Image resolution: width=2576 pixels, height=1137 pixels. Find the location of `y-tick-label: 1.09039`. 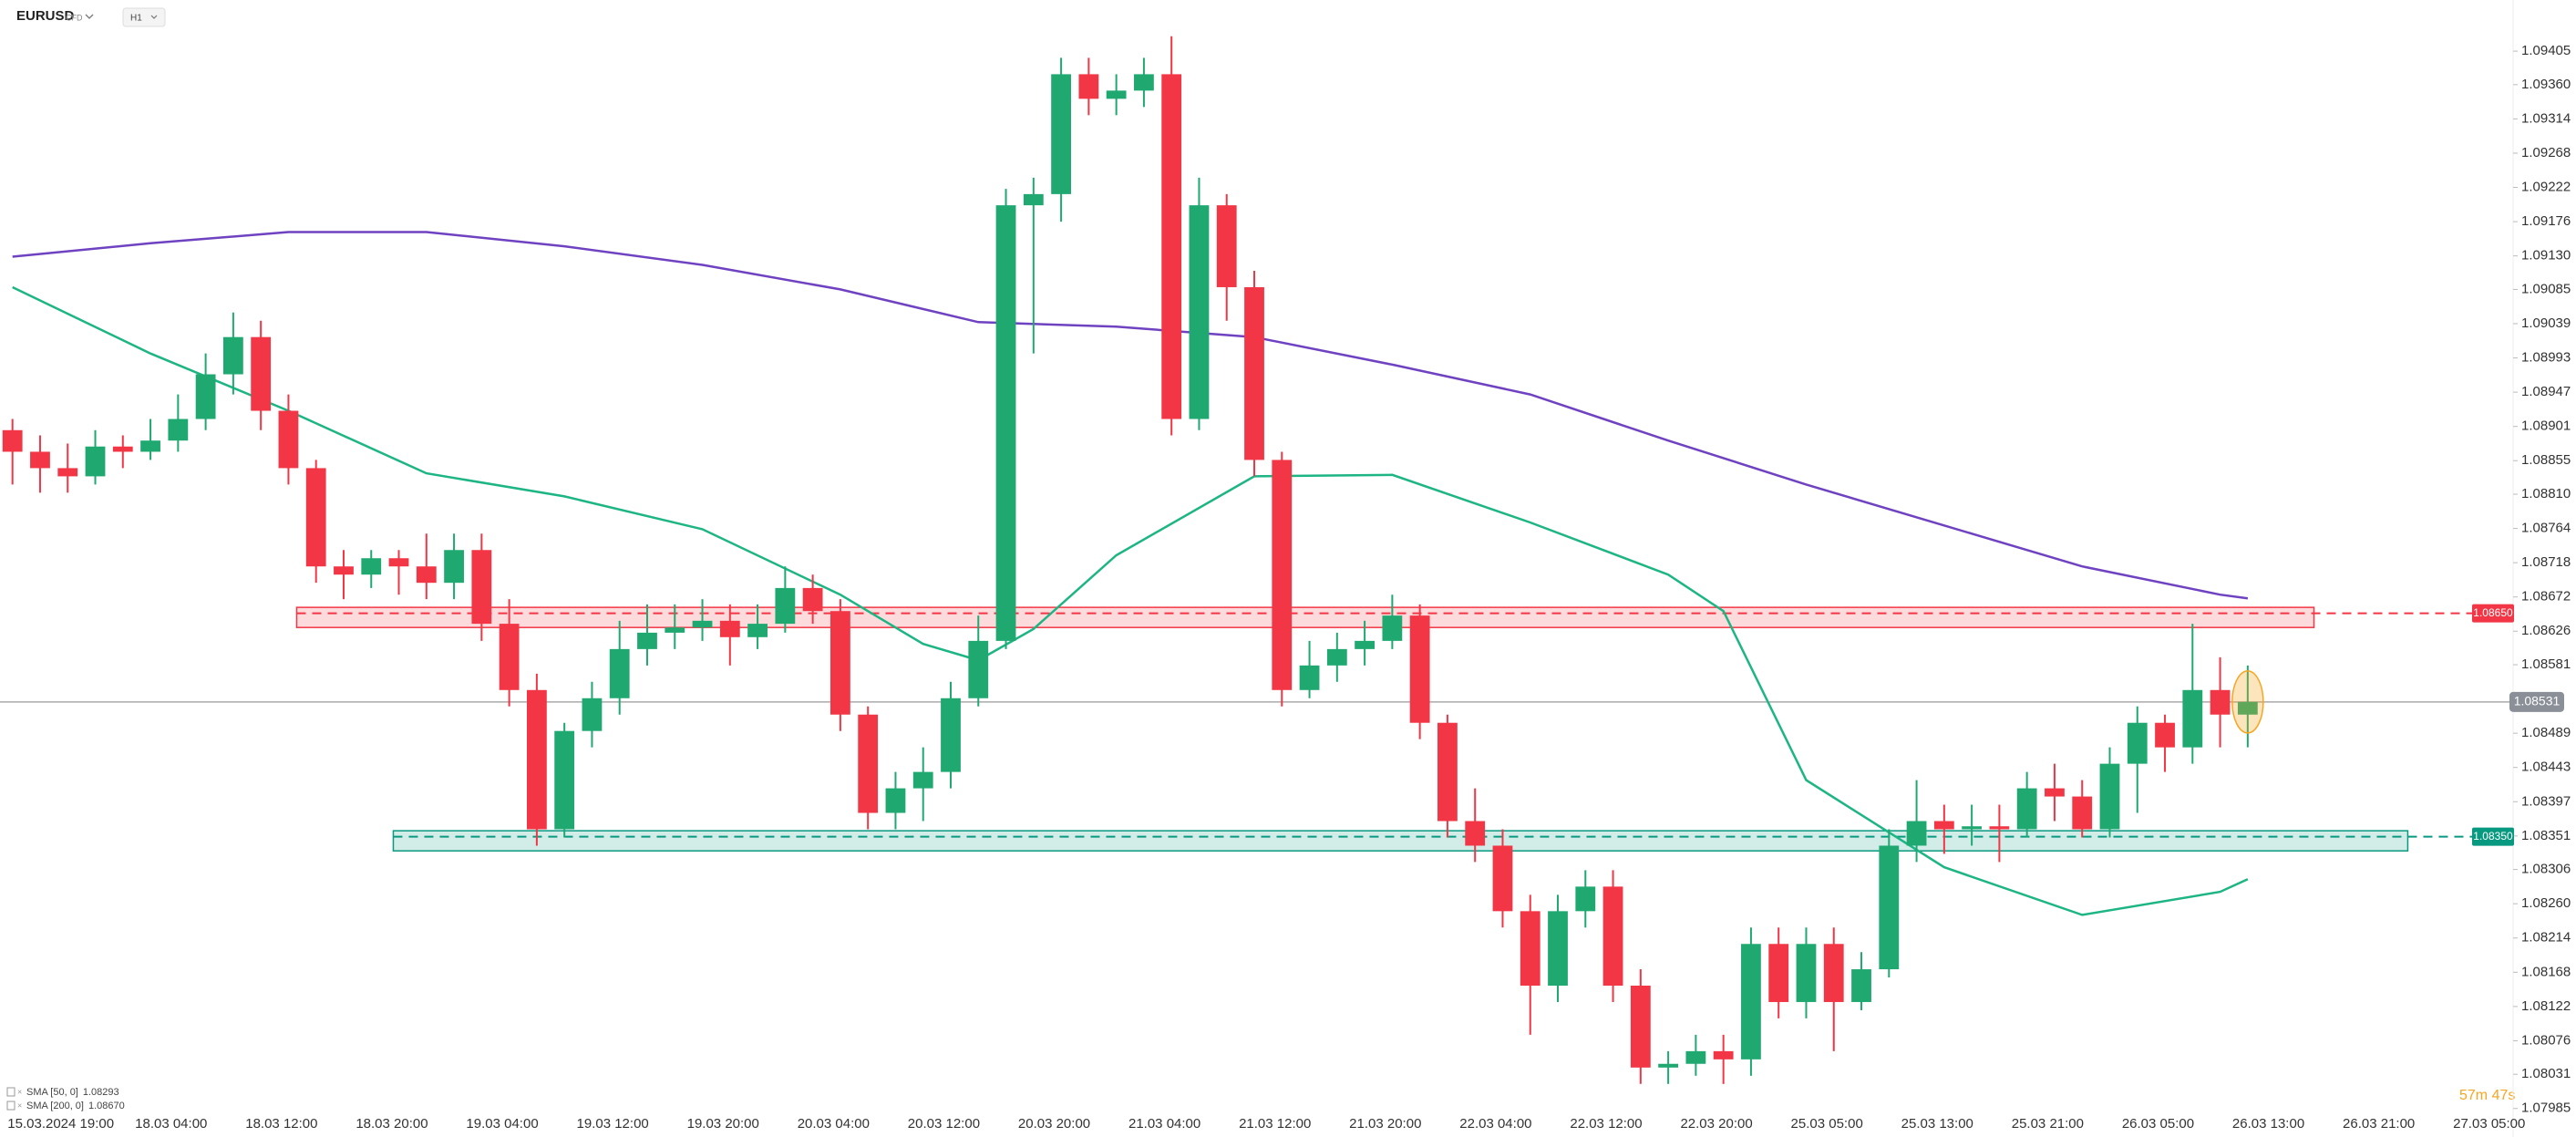

y-tick-label: 1.09039 is located at coordinates (2546, 323).